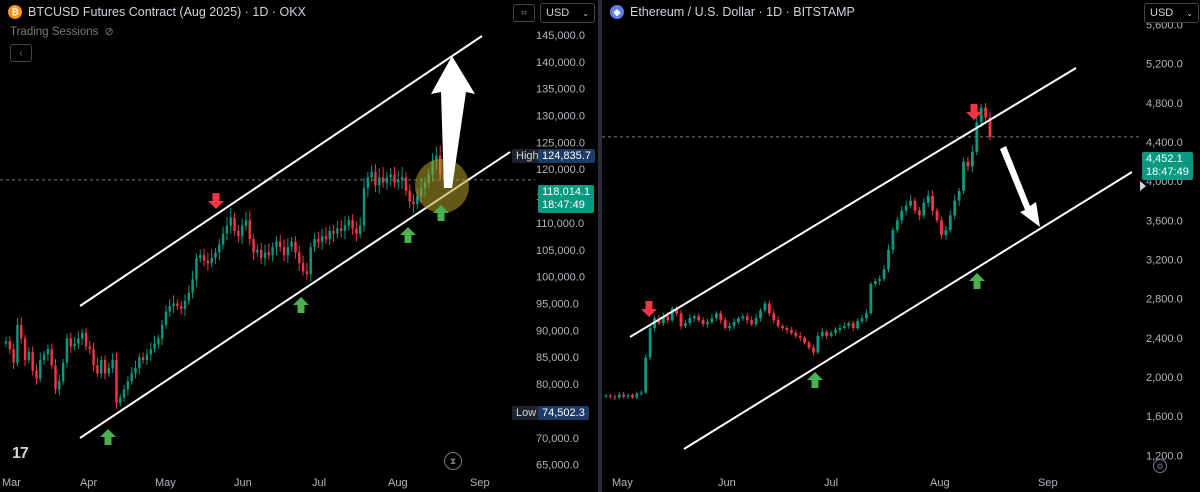  Describe the element at coordinates (109, 32) in the screenshot. I see `eye-off-icon: ⊘` at that location.